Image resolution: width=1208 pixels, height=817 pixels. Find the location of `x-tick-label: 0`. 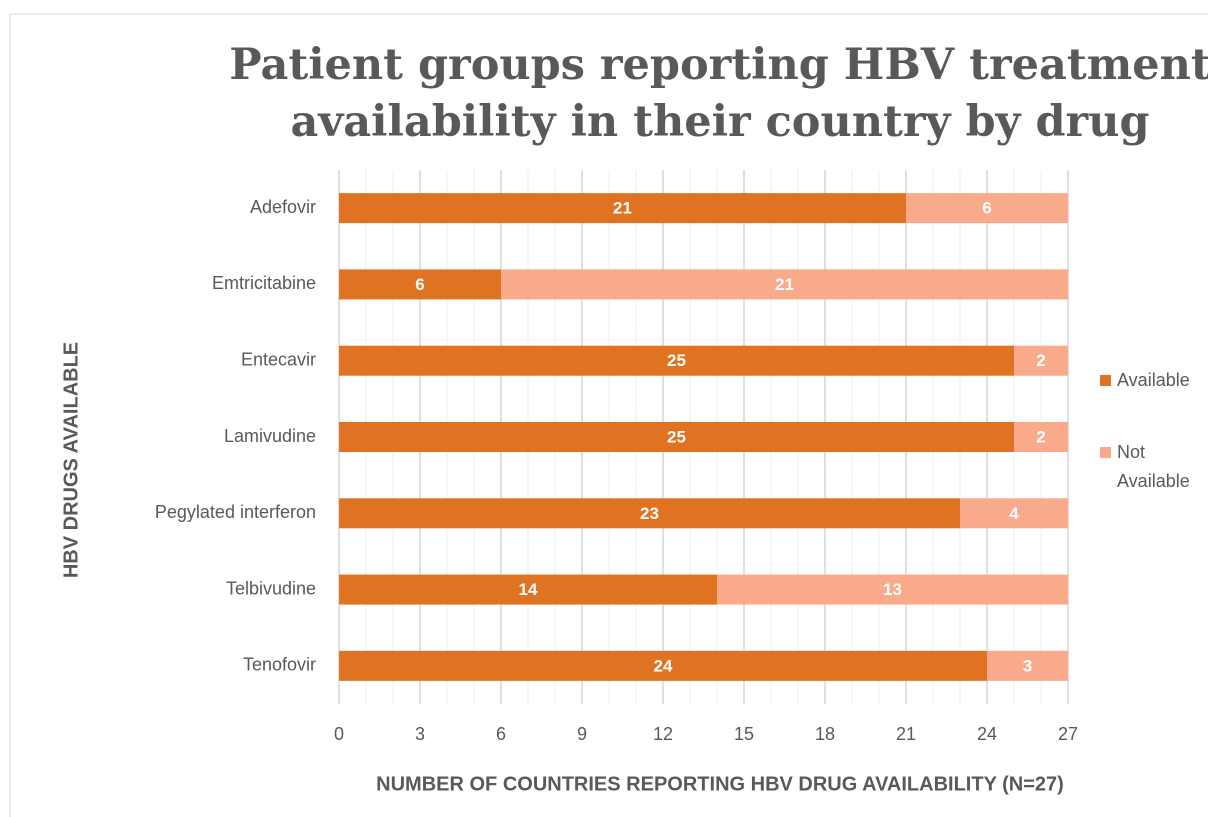

x-tick-label: 0 is located at coordinates (339, 734).